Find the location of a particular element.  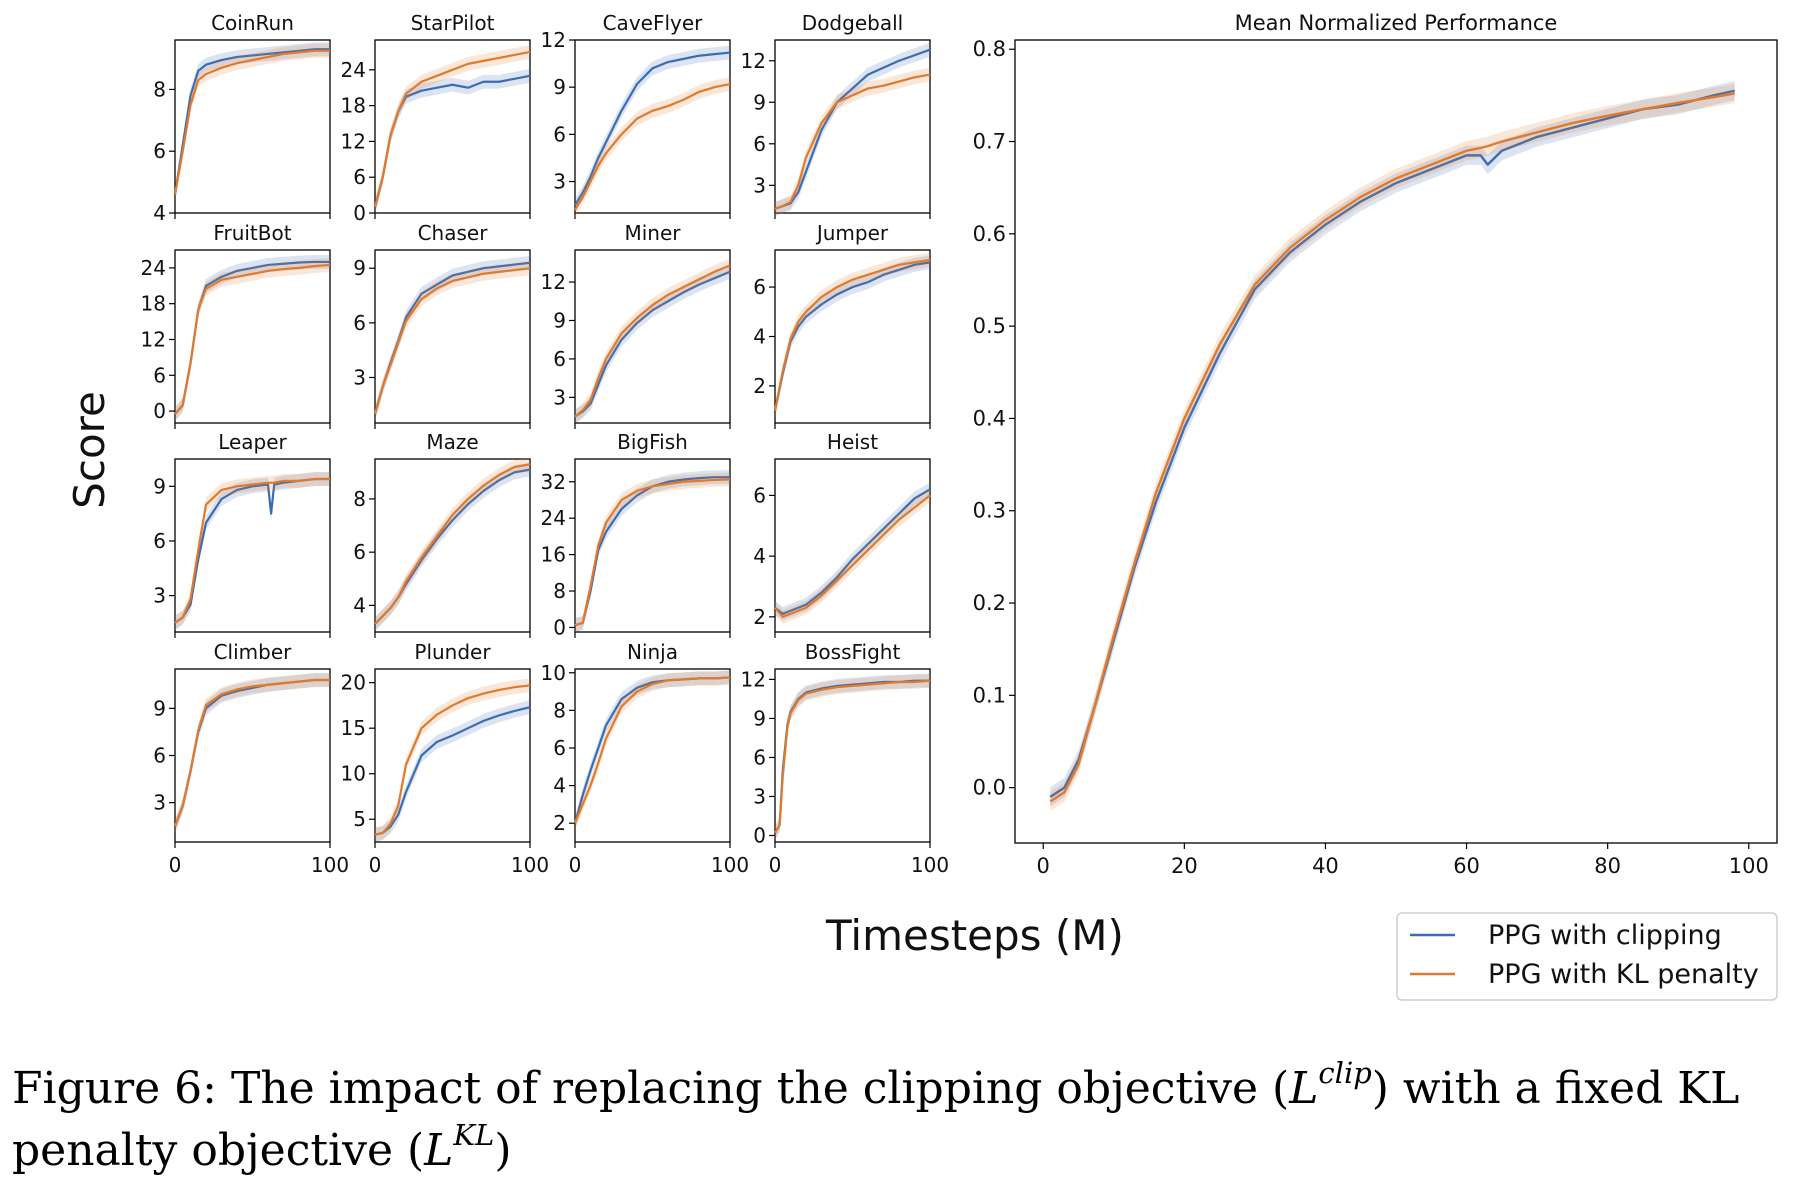

line-ppg-with-clipping-plunder is located at coordinates (452, 771).